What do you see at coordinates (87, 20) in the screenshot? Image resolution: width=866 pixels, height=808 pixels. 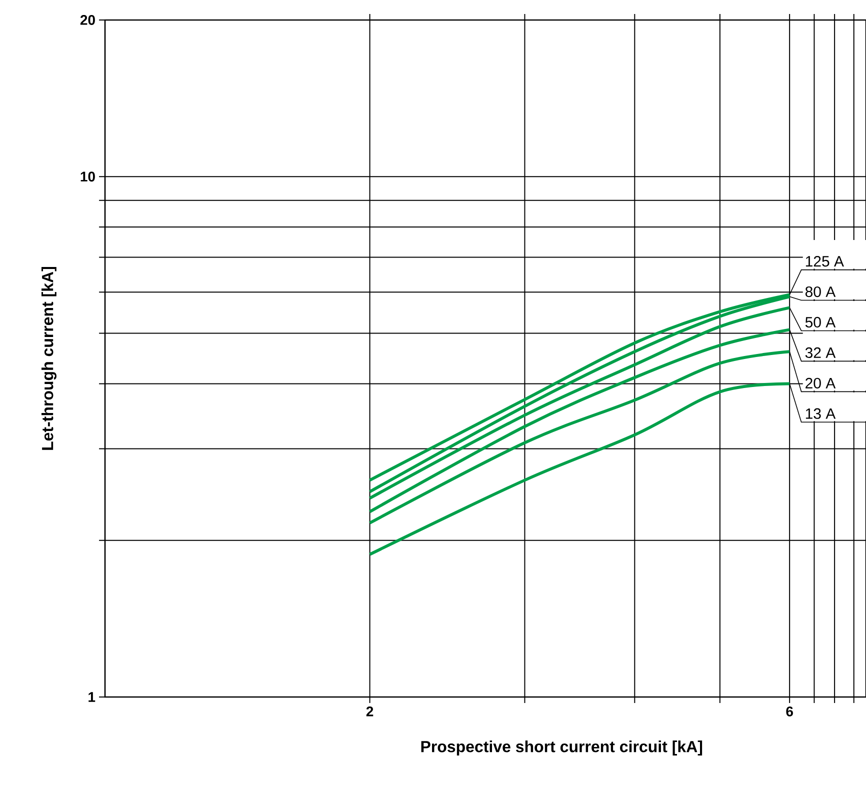 I see `y-tick-label: 20` at bounding box center [87, 20].